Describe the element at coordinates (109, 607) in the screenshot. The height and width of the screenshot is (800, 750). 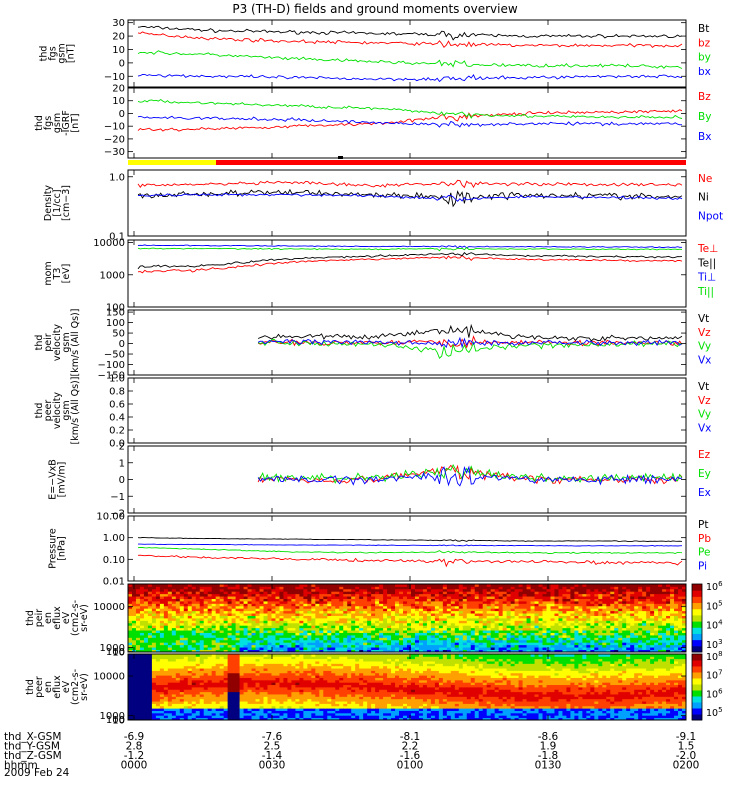
I see `y-tick-label: 10000` at that location.